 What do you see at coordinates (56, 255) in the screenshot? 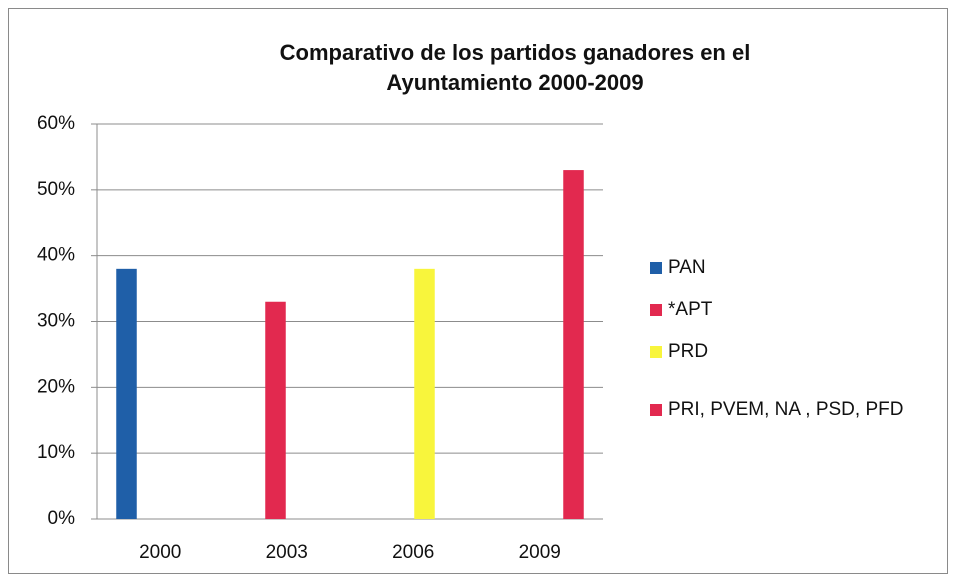
I see `y-tick-label: 40%` at bounding box center [56, 255].